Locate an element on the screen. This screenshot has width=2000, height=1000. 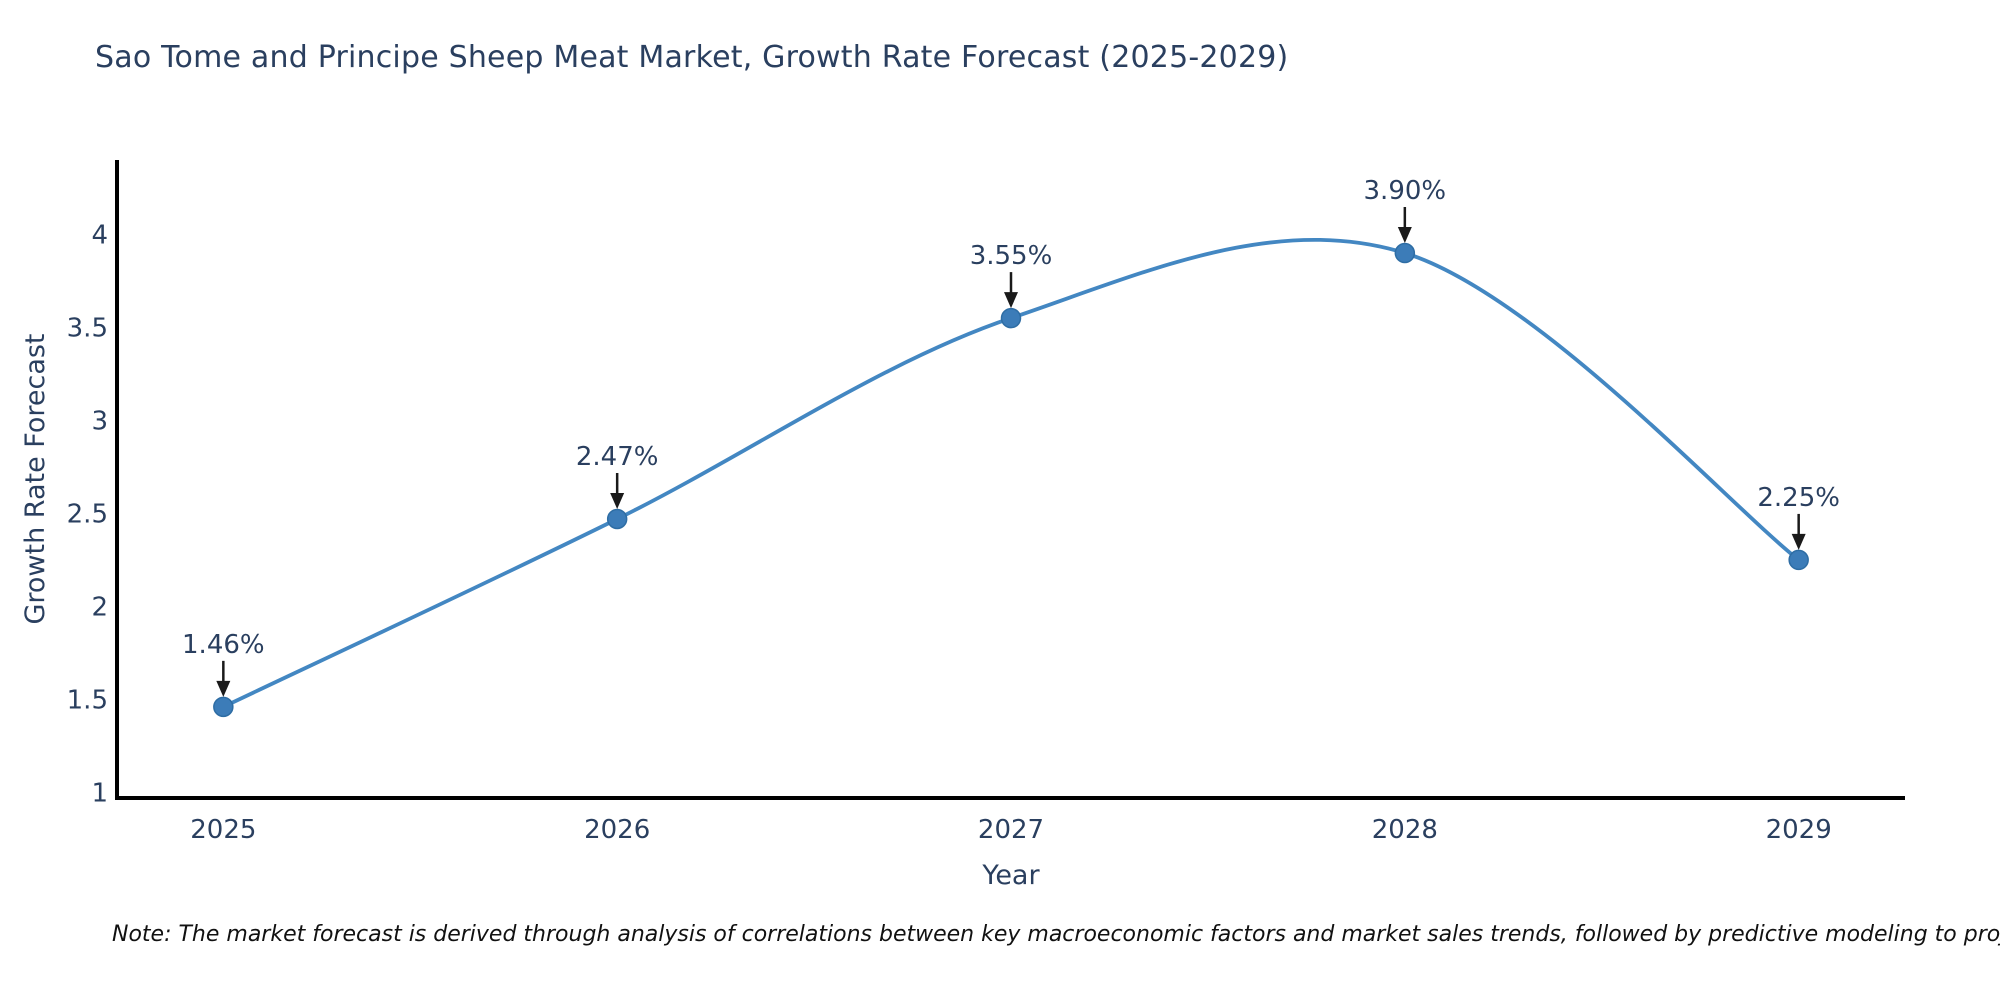
x-tick-label: 2027 is located at coordinates (1011, 830).